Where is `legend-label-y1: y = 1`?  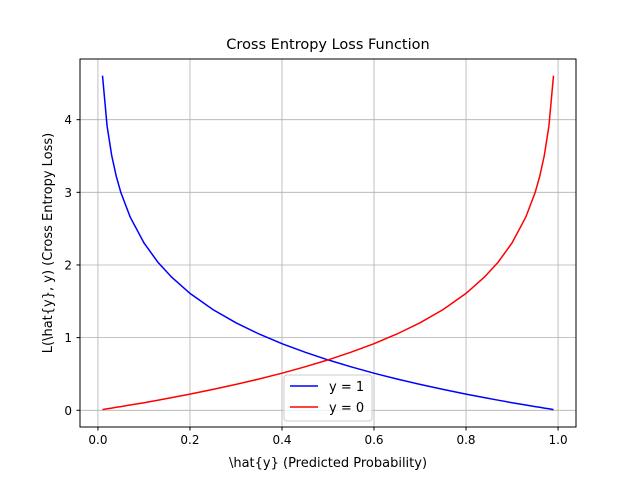
legend-label-y1: y = 1 is located at coordinates (346, 387).